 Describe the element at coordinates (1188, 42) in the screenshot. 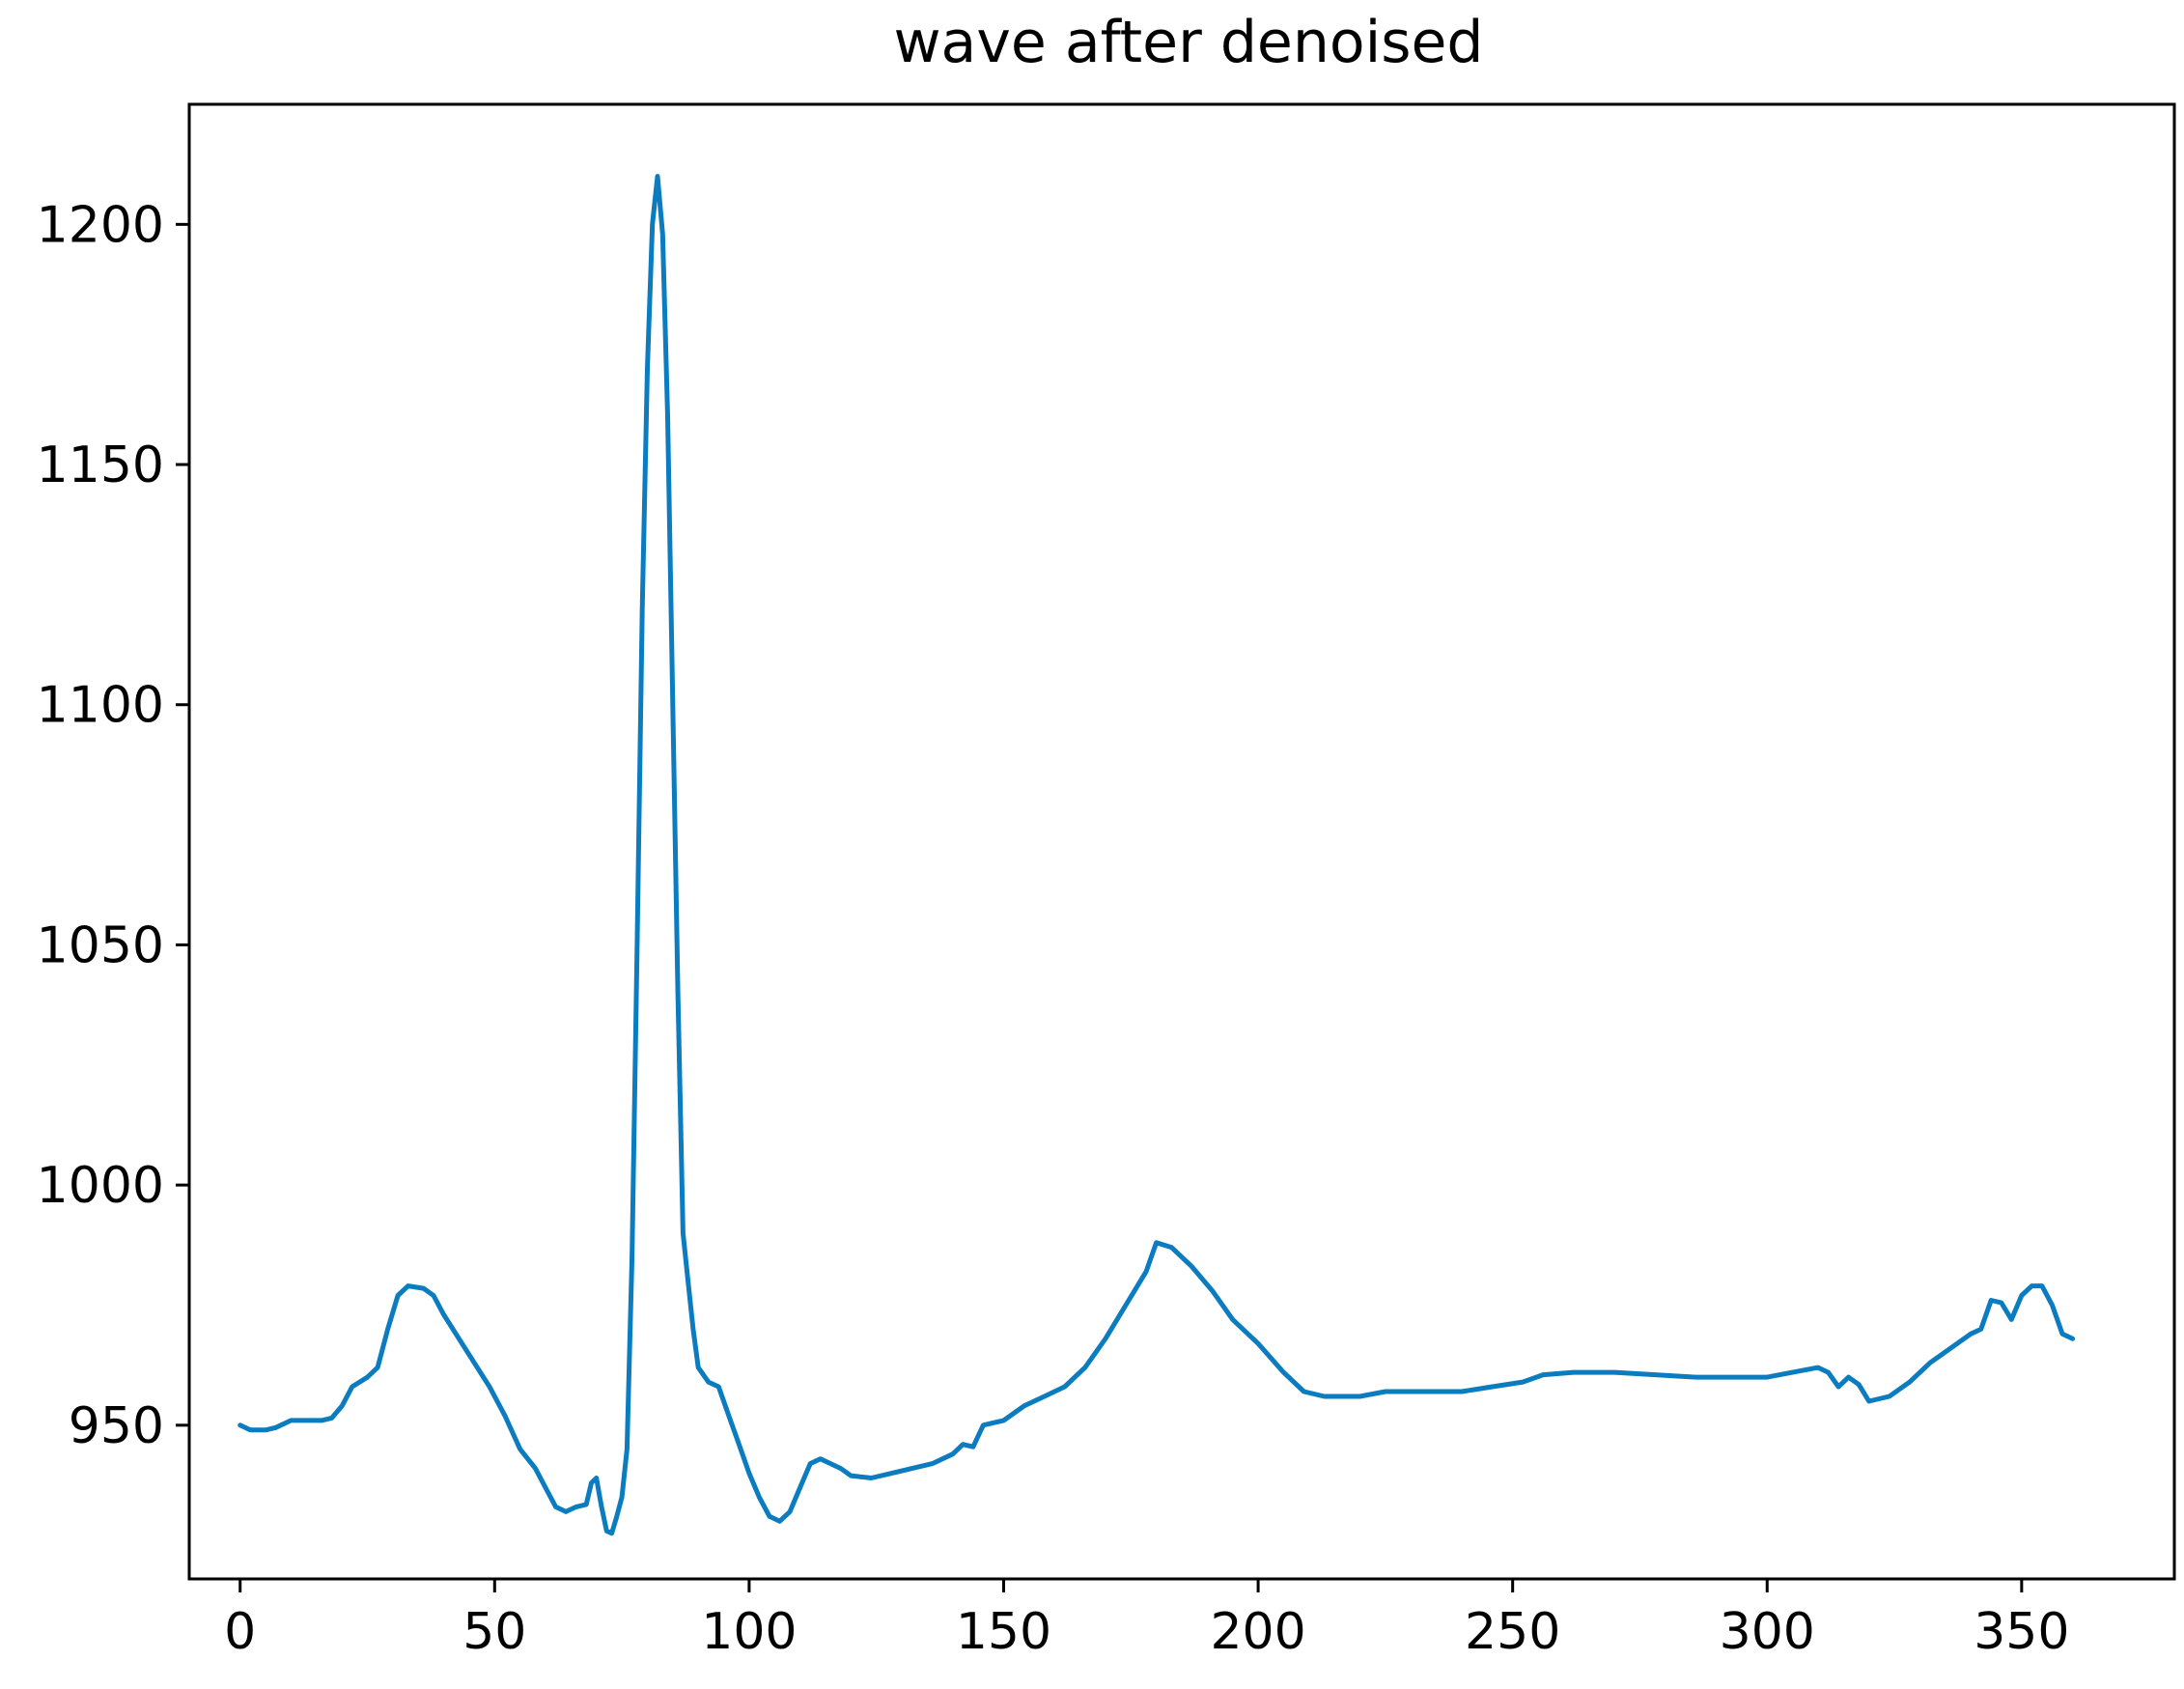

I see `chart-title: wave after denoised` at that location.